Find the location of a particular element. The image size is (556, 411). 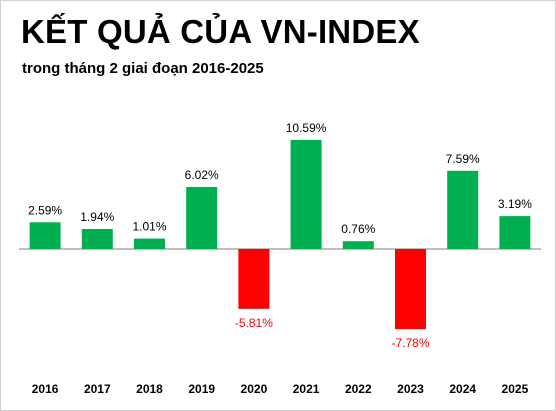

data-label-2022: 0.76% is located at coordinates (358, 229).